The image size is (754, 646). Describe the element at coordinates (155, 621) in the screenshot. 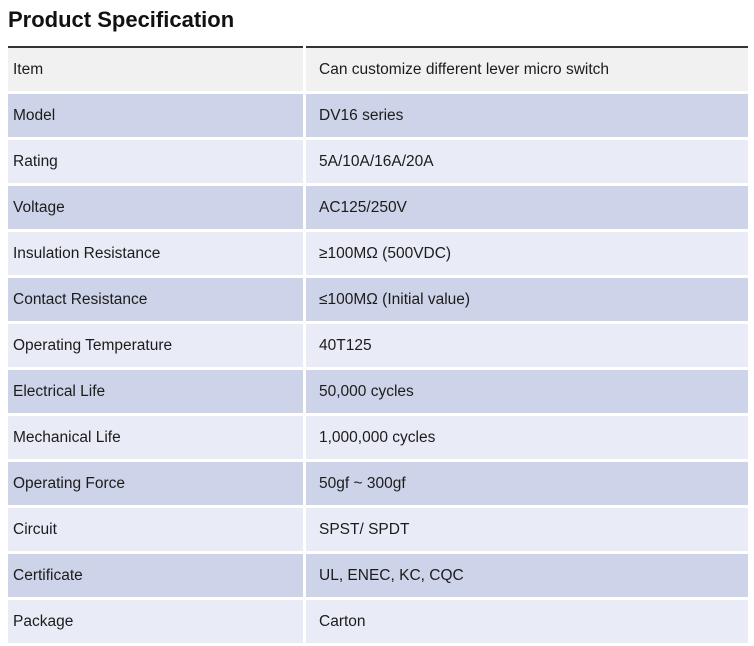

I see `spec-label-cell: Package` at that location.